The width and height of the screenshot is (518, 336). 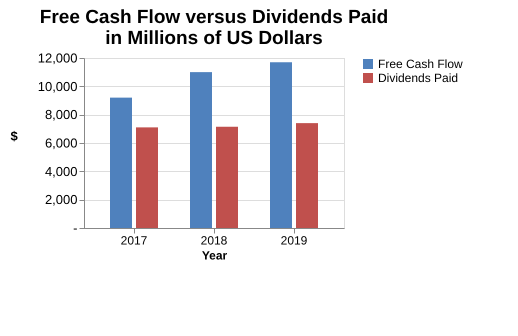 I want to click on y-tick-label: 6,000, so click(x=61, y=143).